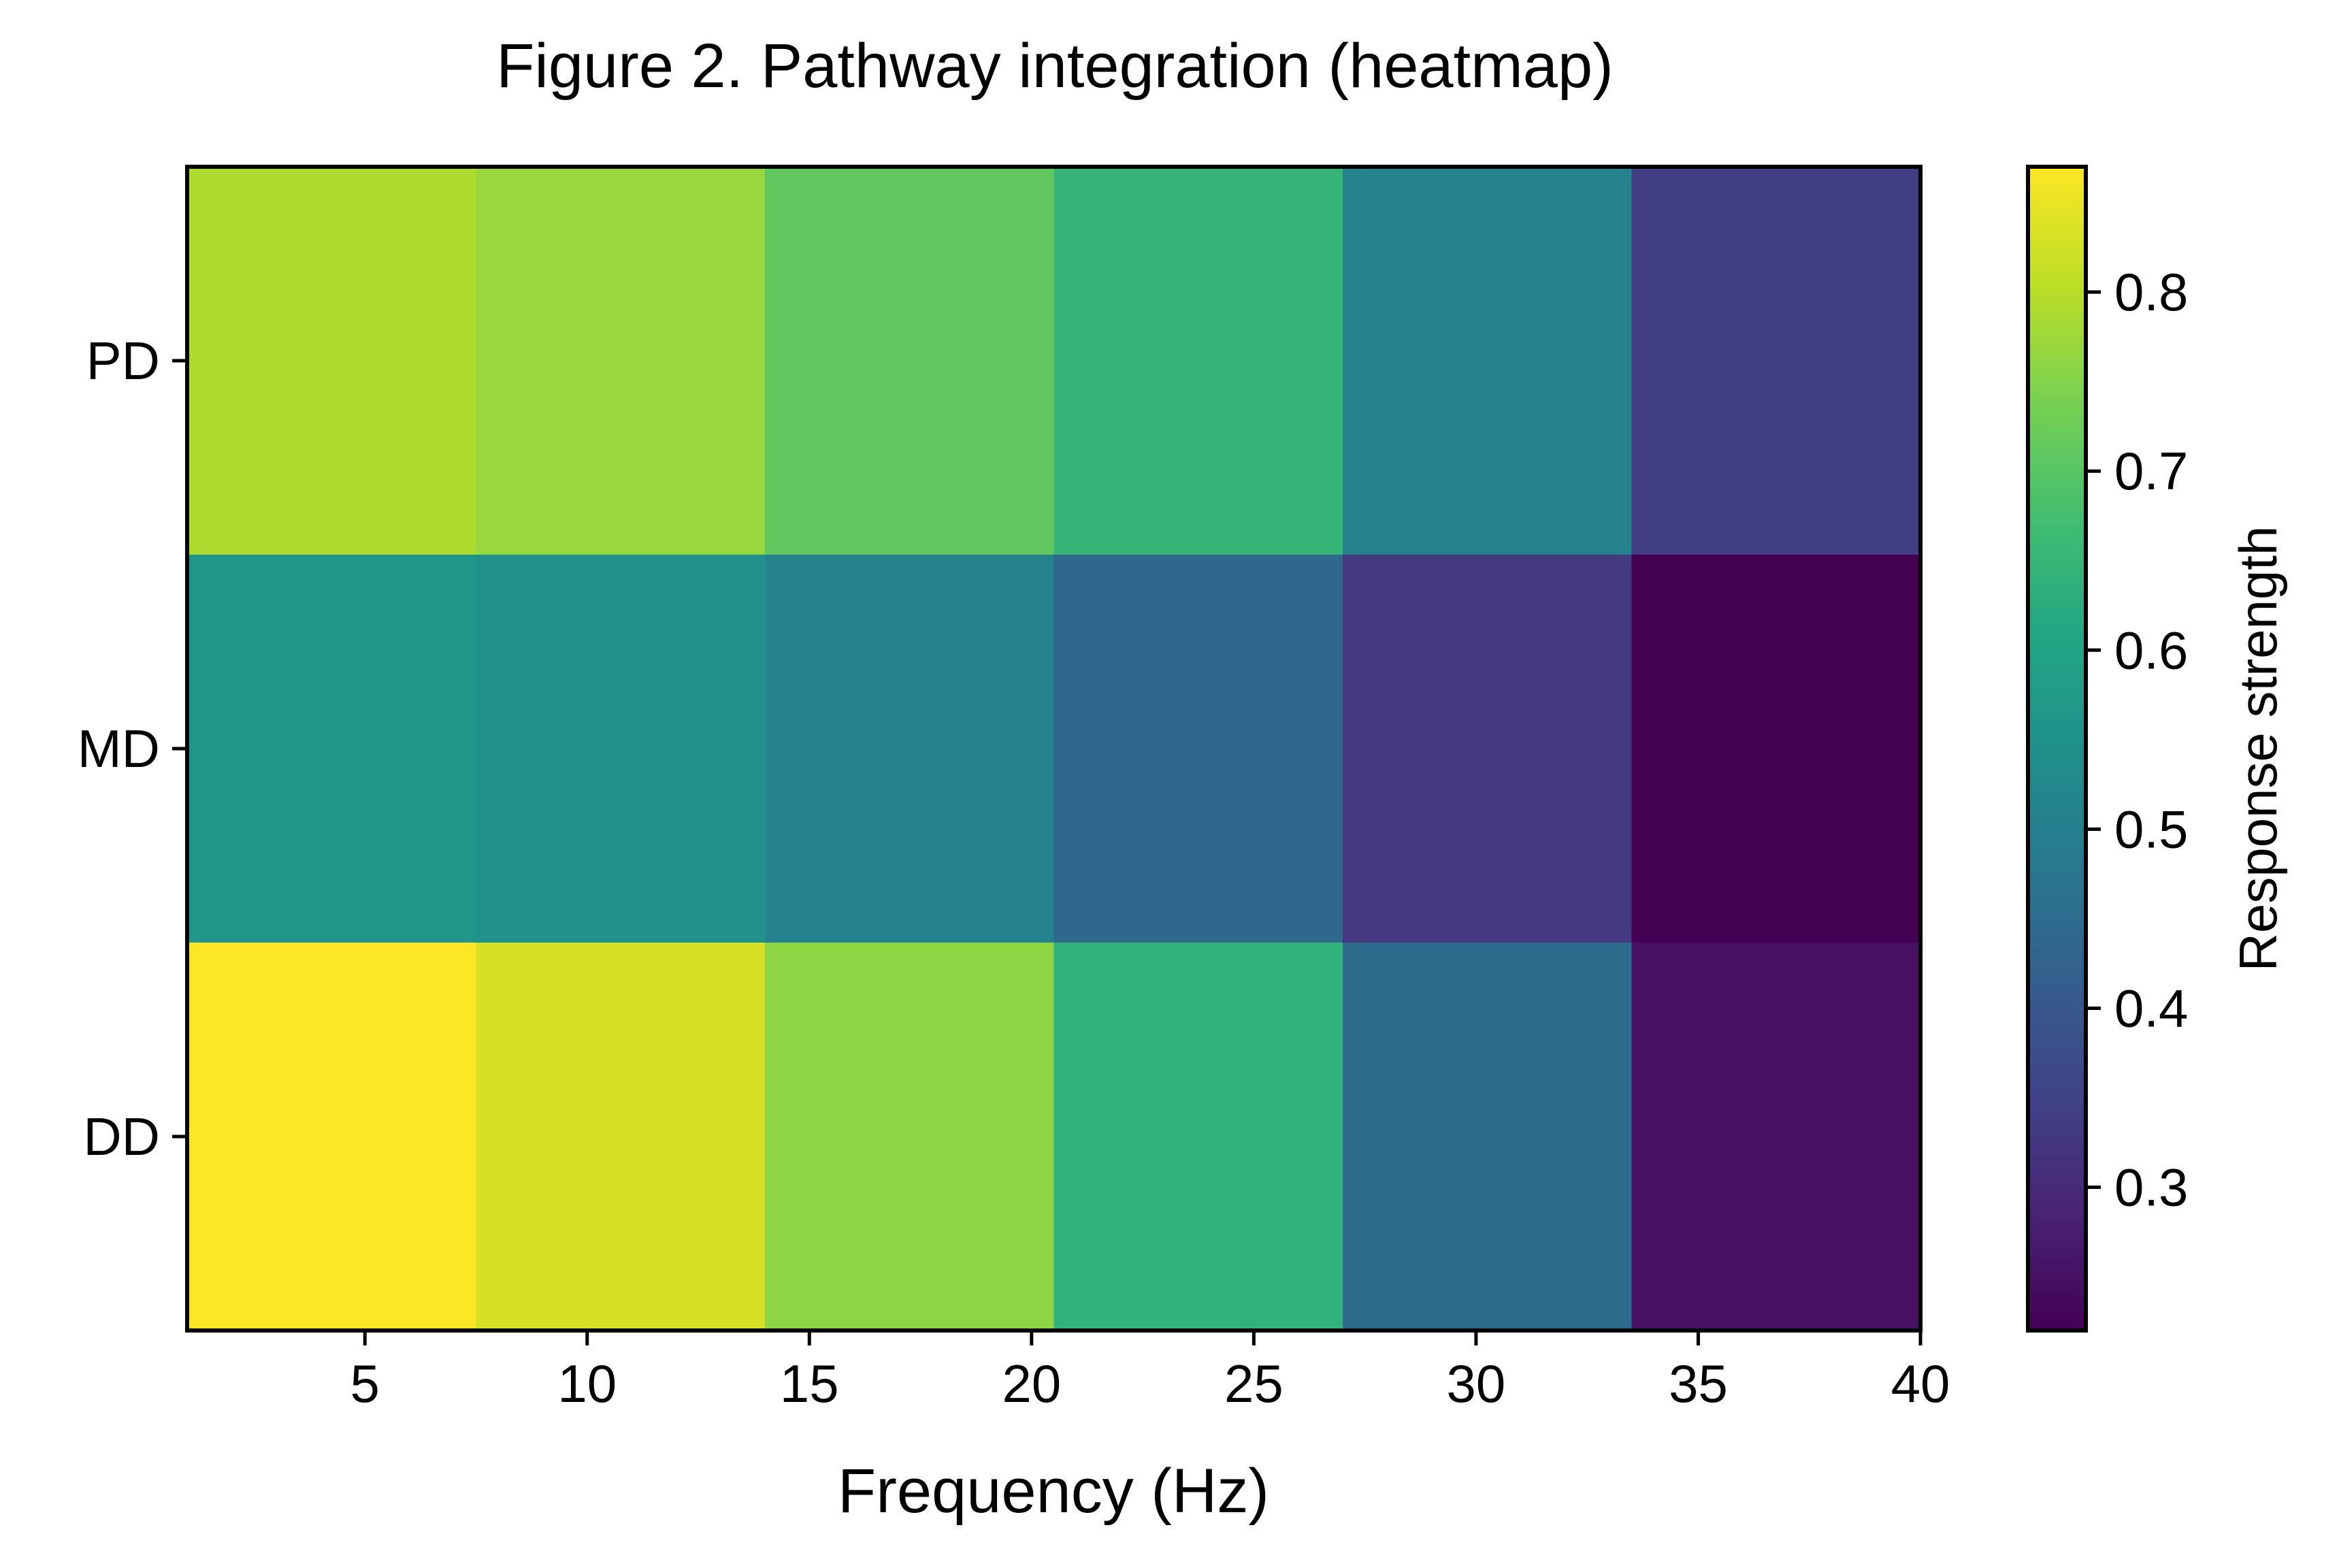  Describe the element at coordinates (365, 1384) in the screenshot. I see `x-tick-label: 5` at that location.